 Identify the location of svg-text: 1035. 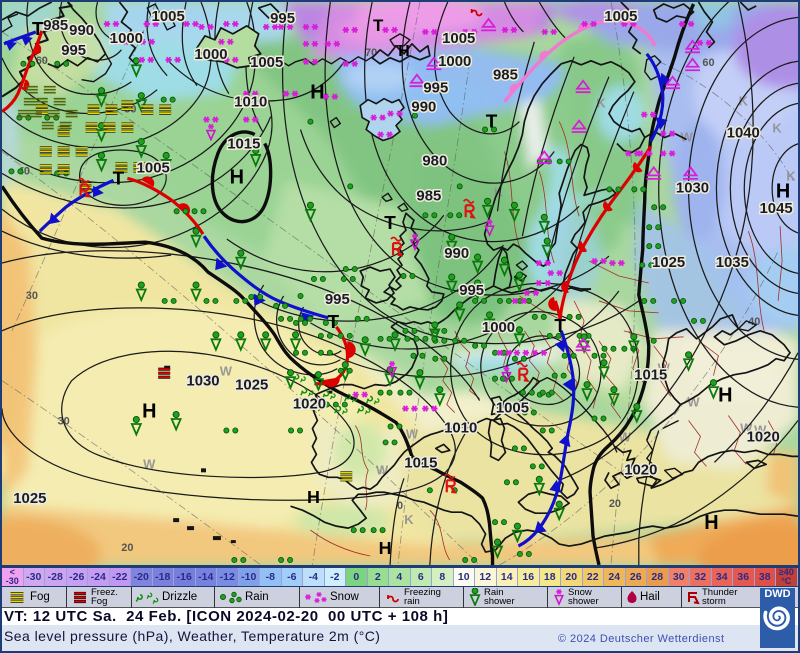
(732, 262).